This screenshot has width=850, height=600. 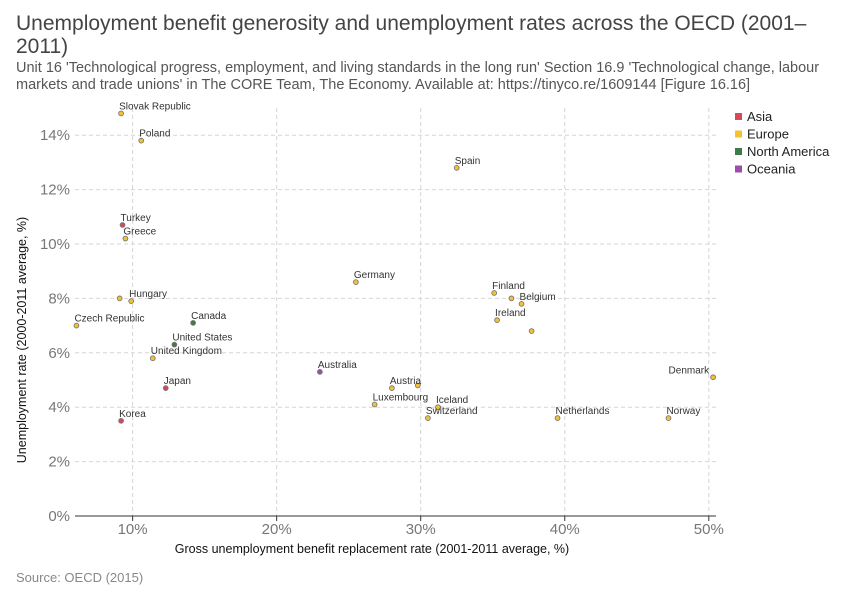 What do you see at coordinates (55, 244) in the screenshot?
I see `y-tick-label: 10%` at bounding box center [55, 244].